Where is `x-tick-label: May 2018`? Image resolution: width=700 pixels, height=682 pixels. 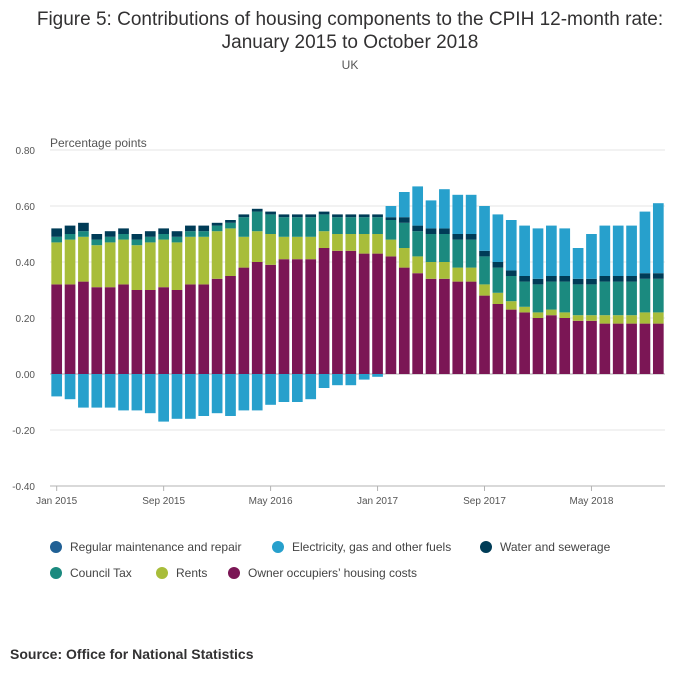
x-tick-label: May 2018 is located at coordinates (592, 501).